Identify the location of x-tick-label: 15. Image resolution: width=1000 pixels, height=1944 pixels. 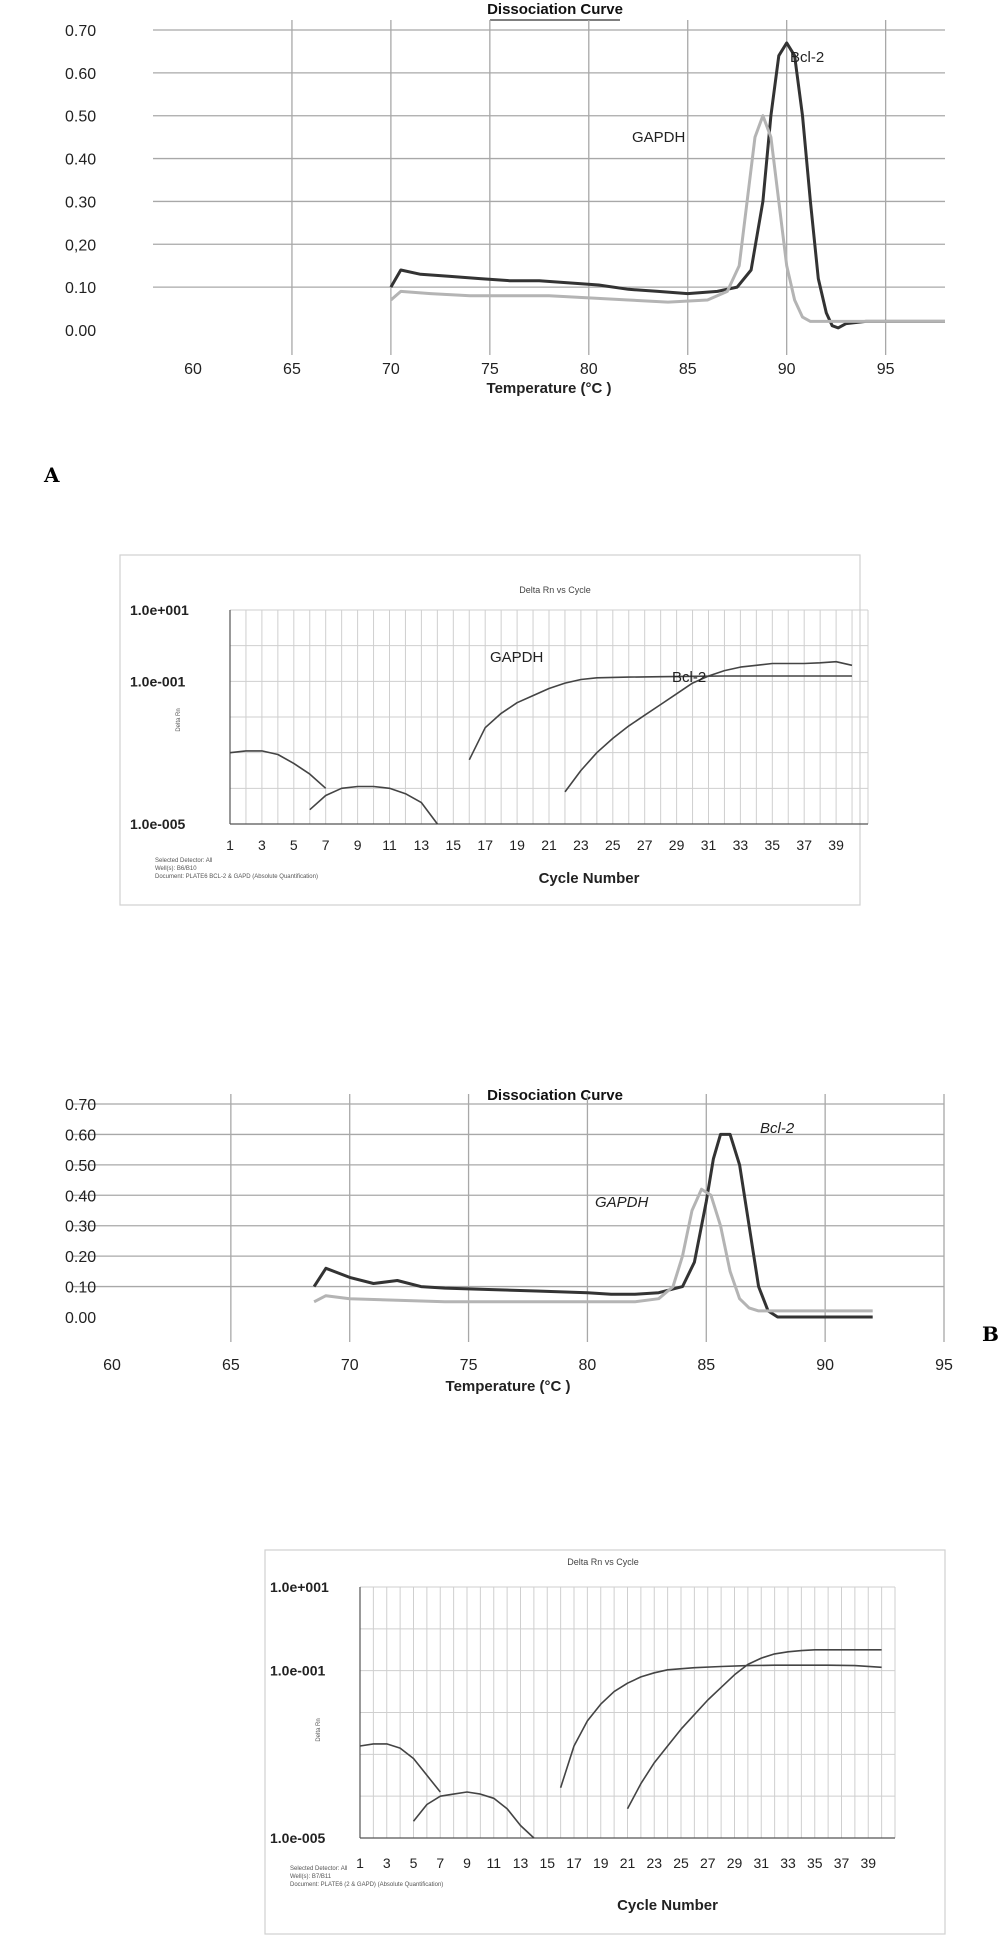
(547, 1863).